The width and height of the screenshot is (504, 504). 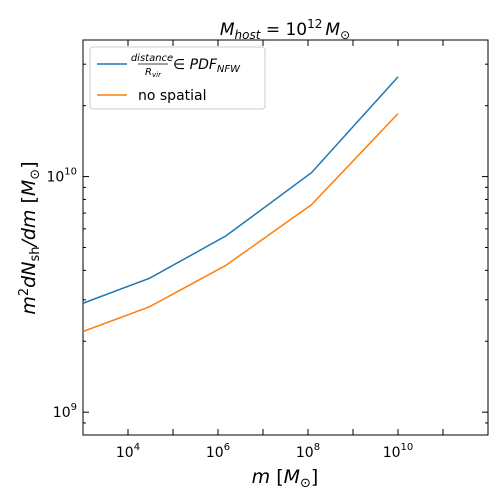 I want to click on legend-box, so click(x=177, y=78).